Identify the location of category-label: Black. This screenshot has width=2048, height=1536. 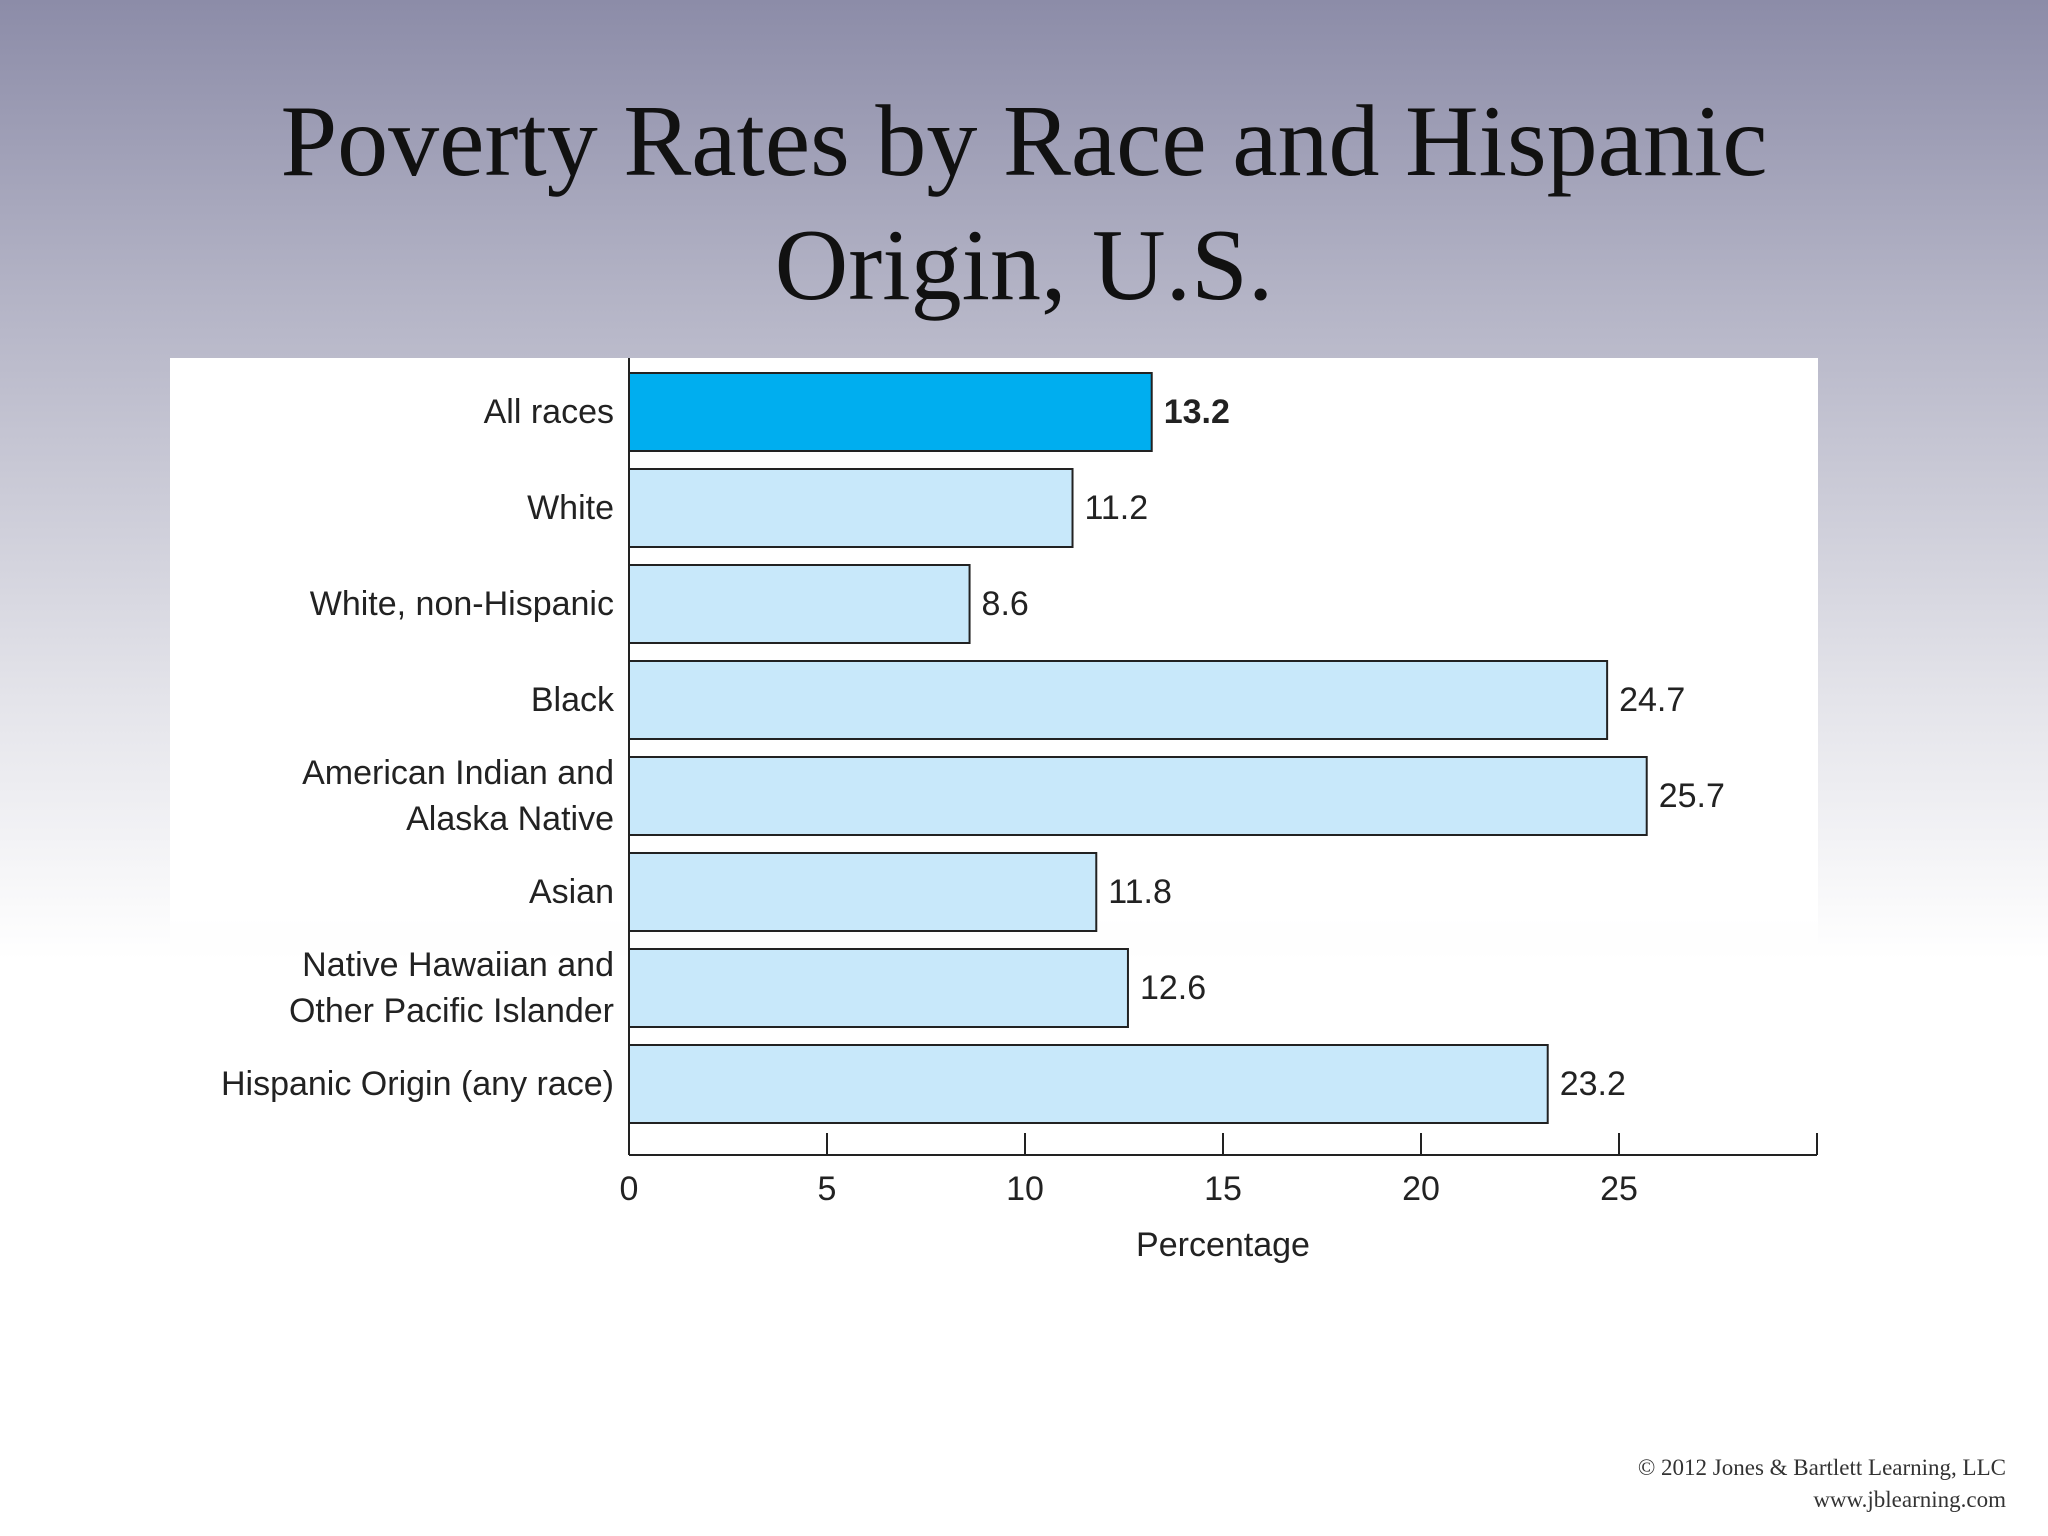
(573, 700).